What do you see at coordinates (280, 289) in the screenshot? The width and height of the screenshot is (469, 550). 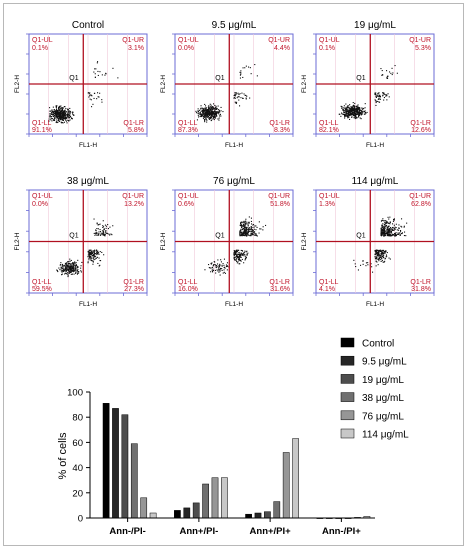 I see `quadrant-lr-value: 31.6%` at bounding box center [280, 289].